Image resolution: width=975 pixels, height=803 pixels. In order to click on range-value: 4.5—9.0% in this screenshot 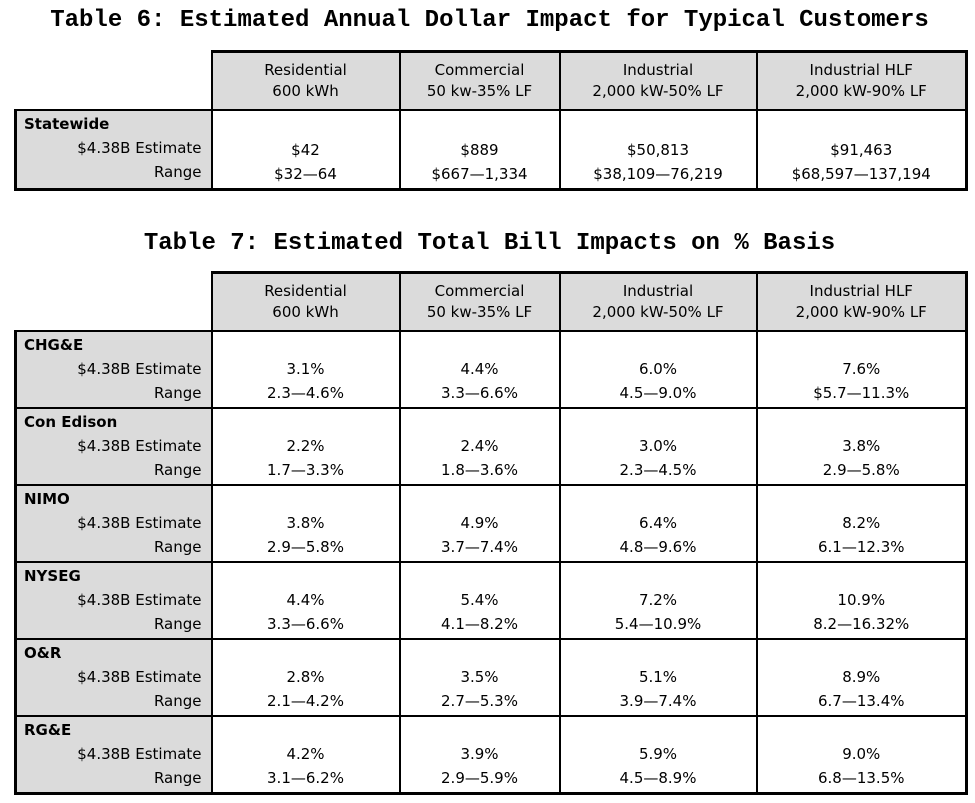, I will do `click(658, 392)`.